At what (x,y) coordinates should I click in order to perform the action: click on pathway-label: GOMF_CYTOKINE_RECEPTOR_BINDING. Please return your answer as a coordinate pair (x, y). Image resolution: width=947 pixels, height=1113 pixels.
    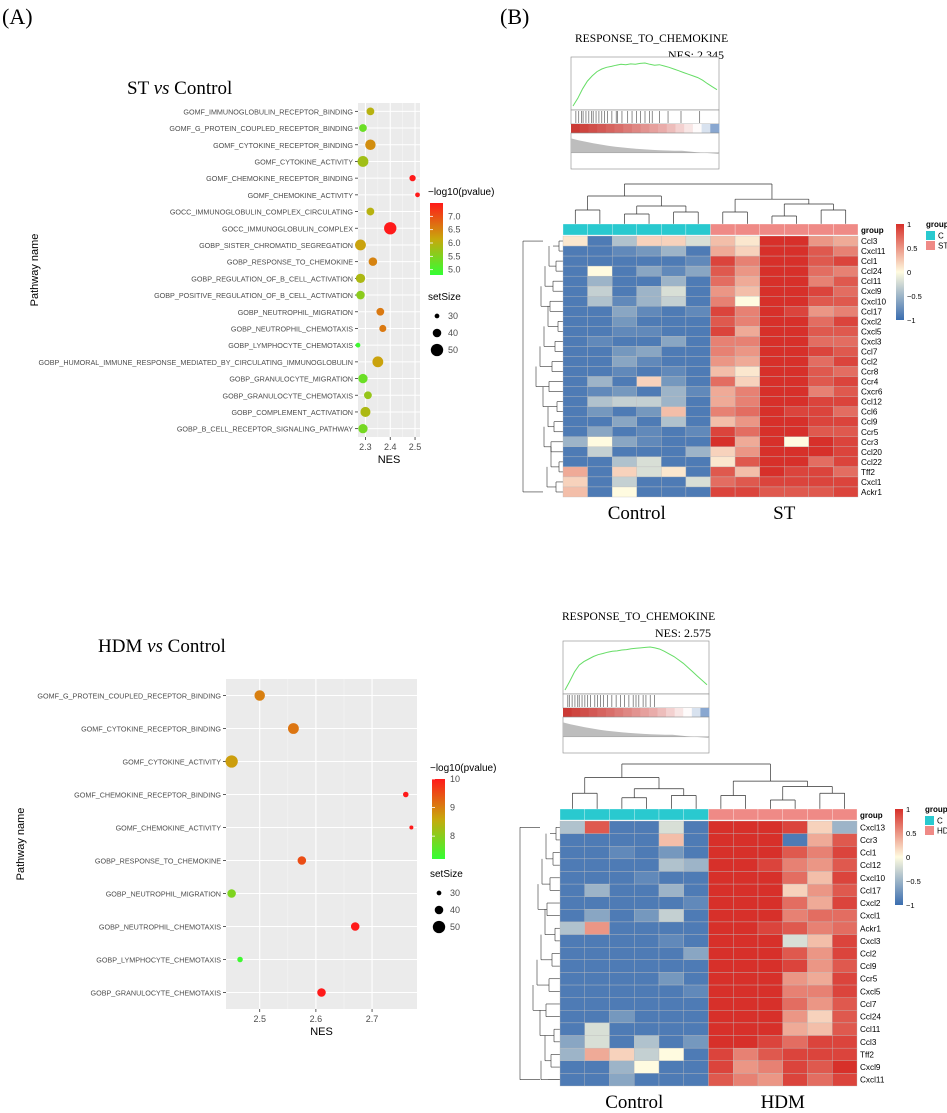
    Looking at the image, I should click on (283, 145).